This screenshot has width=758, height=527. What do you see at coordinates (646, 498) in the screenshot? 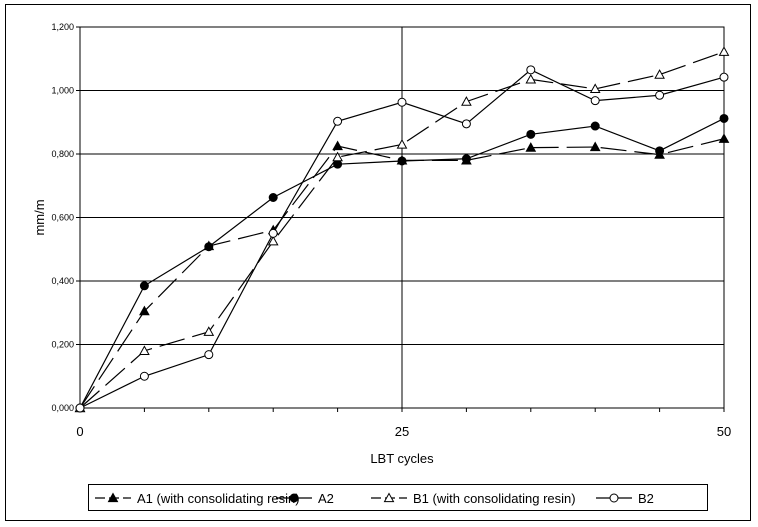
I see `legend-label: B2` at bounding box center [646, 498].